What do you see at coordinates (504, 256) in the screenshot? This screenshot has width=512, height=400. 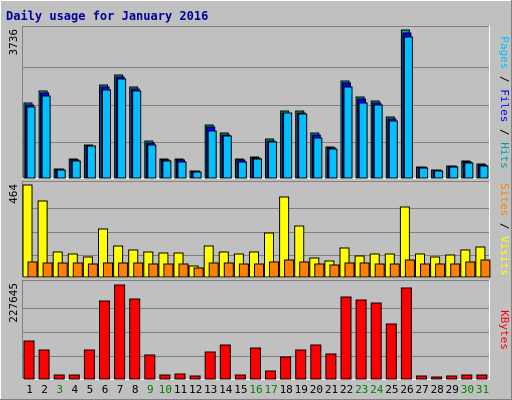 I see `legend-part: Visits` at bounding box center [504, 256].